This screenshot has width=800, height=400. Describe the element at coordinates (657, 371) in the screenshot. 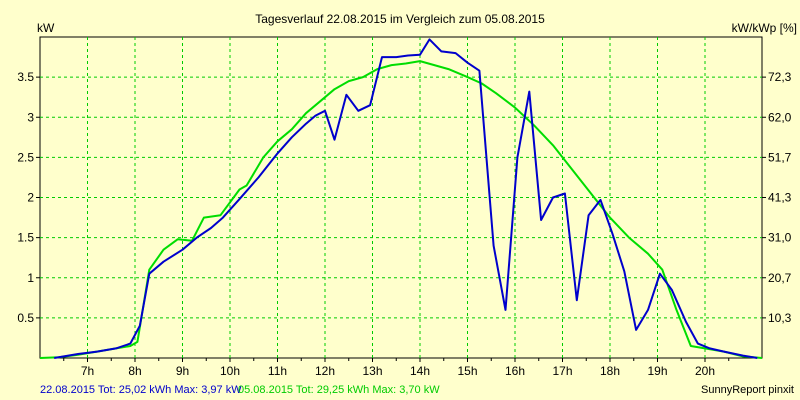

I see `x-tick-label-12: 19h` at that location.